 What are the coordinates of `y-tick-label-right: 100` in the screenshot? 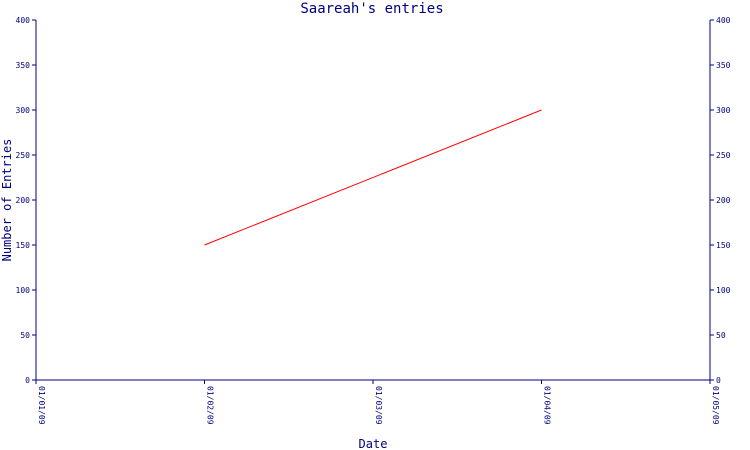 It's located at (723, 290).